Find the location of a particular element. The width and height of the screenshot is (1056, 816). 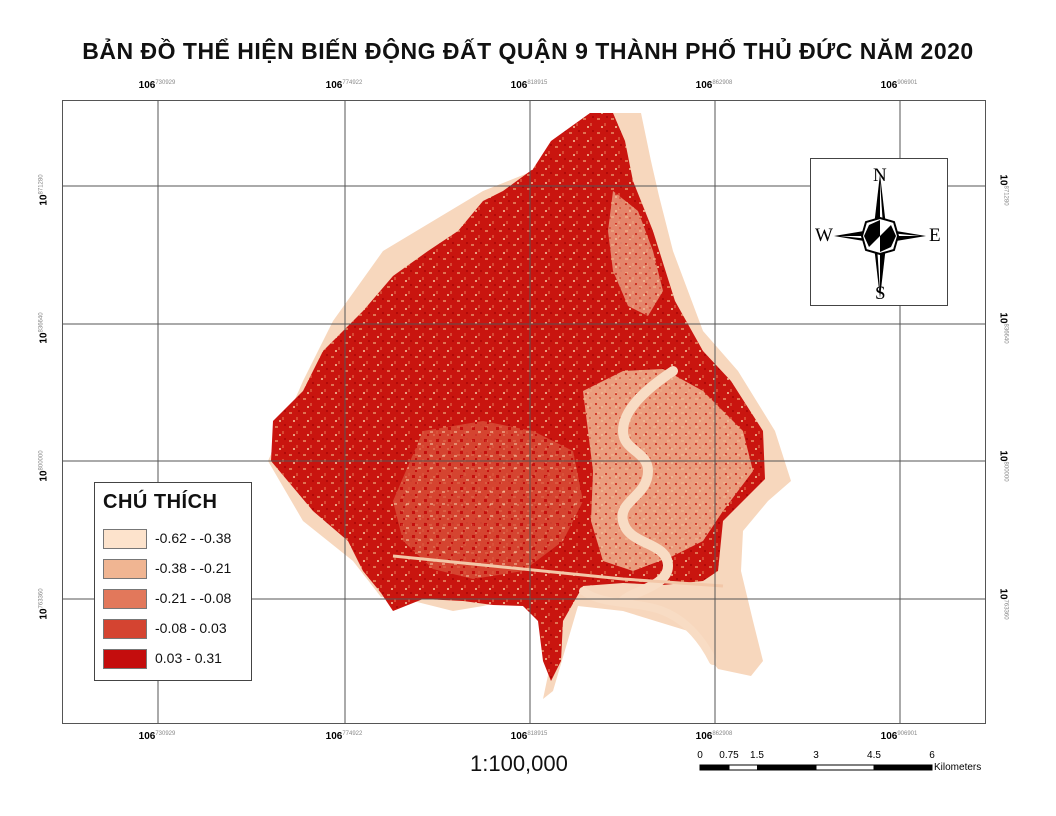

lon-label-top-4: 106862908 is located at coordinates (714, 85).